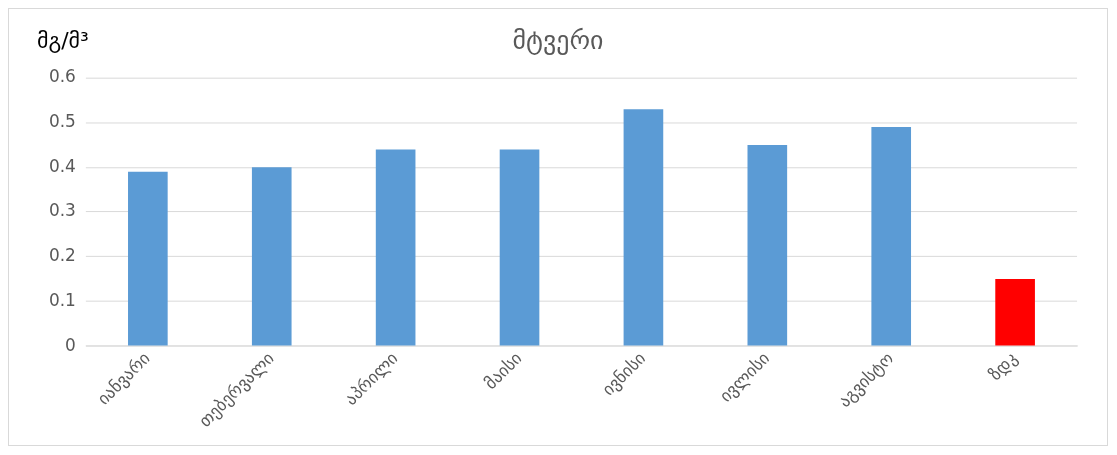 Image resolution: width=1117 pixels, height=455 pixels. What do you see at coordinates (558, 40) in the screenshot?
I see `chart-title: მტვერი` at bounding box center [558, 40].